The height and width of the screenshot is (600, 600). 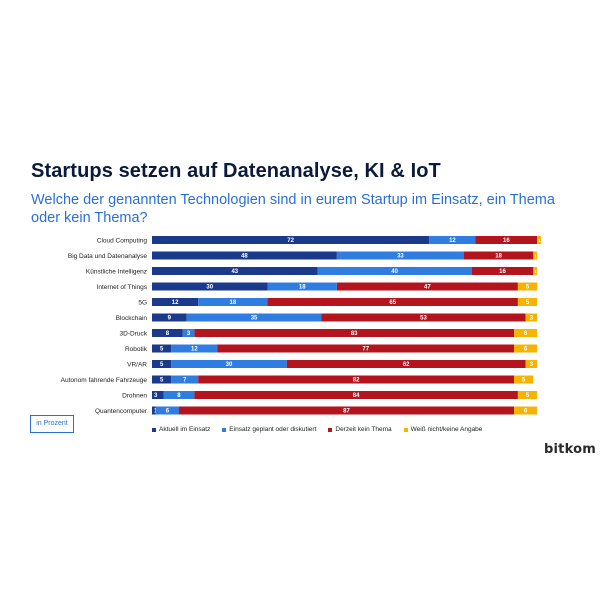 What do you see at coordinates (185, 429) in the screenshot?
I see `legend-label: Aktuell im Einsatz` at bounding box center [185, 429].